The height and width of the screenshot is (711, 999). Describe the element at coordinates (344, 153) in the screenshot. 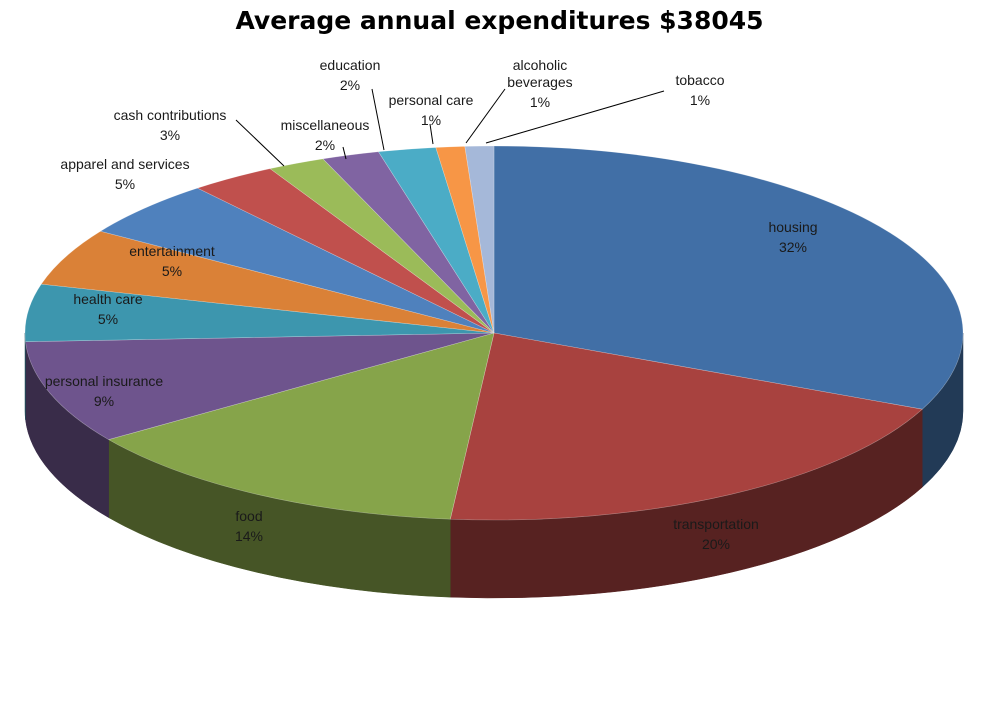

I see `leader-line-miscellaneous` at that location.